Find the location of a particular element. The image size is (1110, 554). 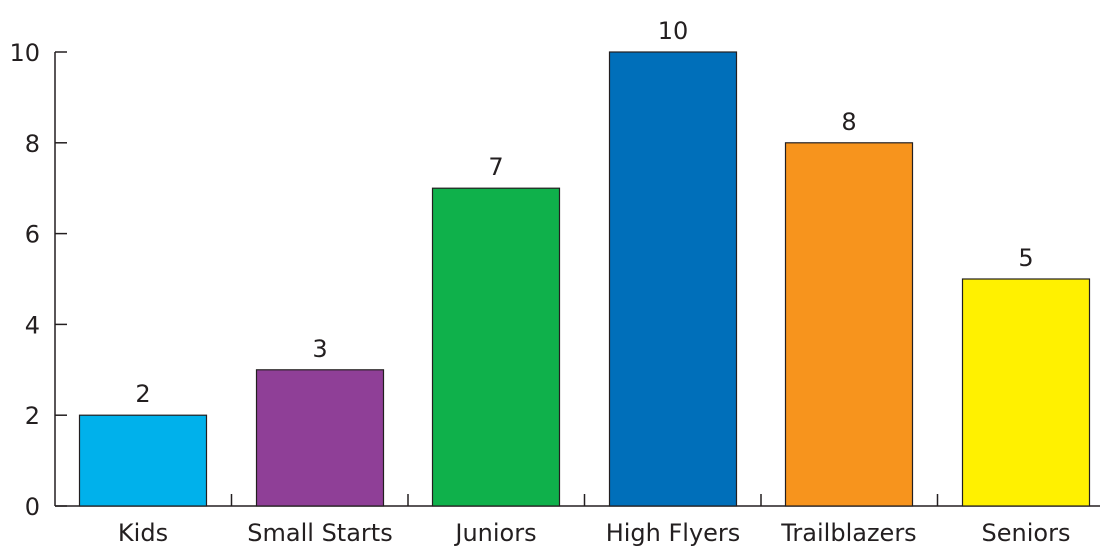

bar-juniors is located at coordinates (496, 347).